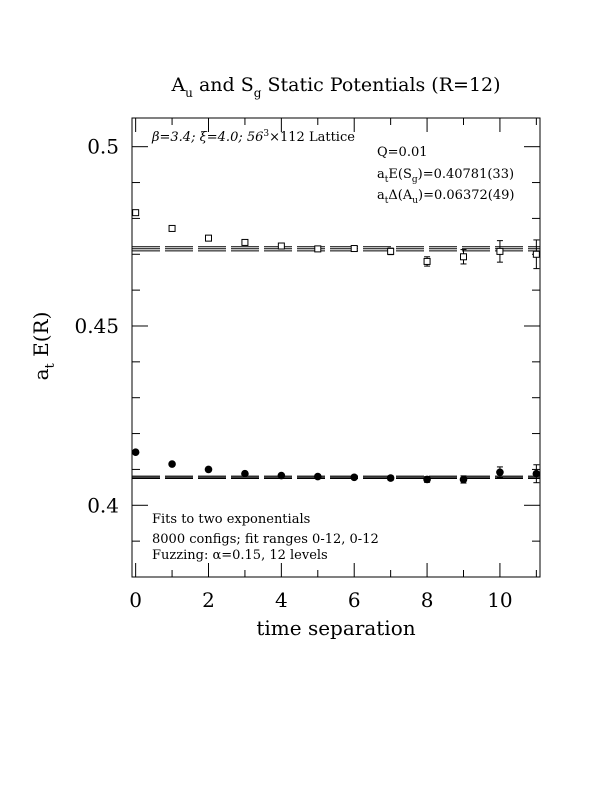 The width and height of the screenshot is (612, 792). I want to click on y-axis-label: at E(R), so click(43, 346).